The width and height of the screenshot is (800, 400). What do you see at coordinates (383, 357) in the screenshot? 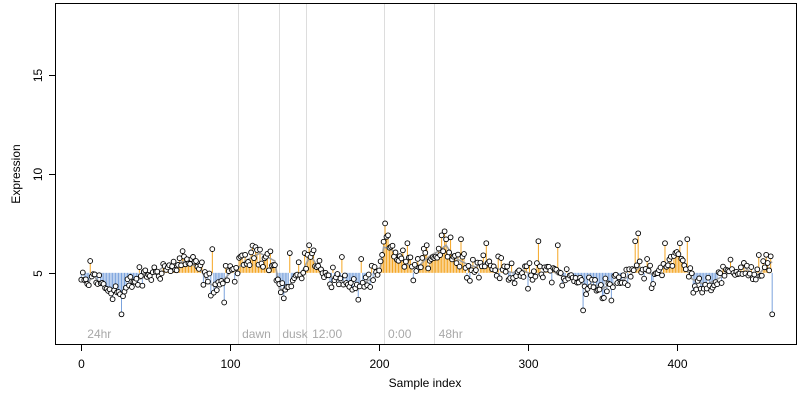
I see `x-axis: 0 100 200 300 400` at bounding box center [383, 357].